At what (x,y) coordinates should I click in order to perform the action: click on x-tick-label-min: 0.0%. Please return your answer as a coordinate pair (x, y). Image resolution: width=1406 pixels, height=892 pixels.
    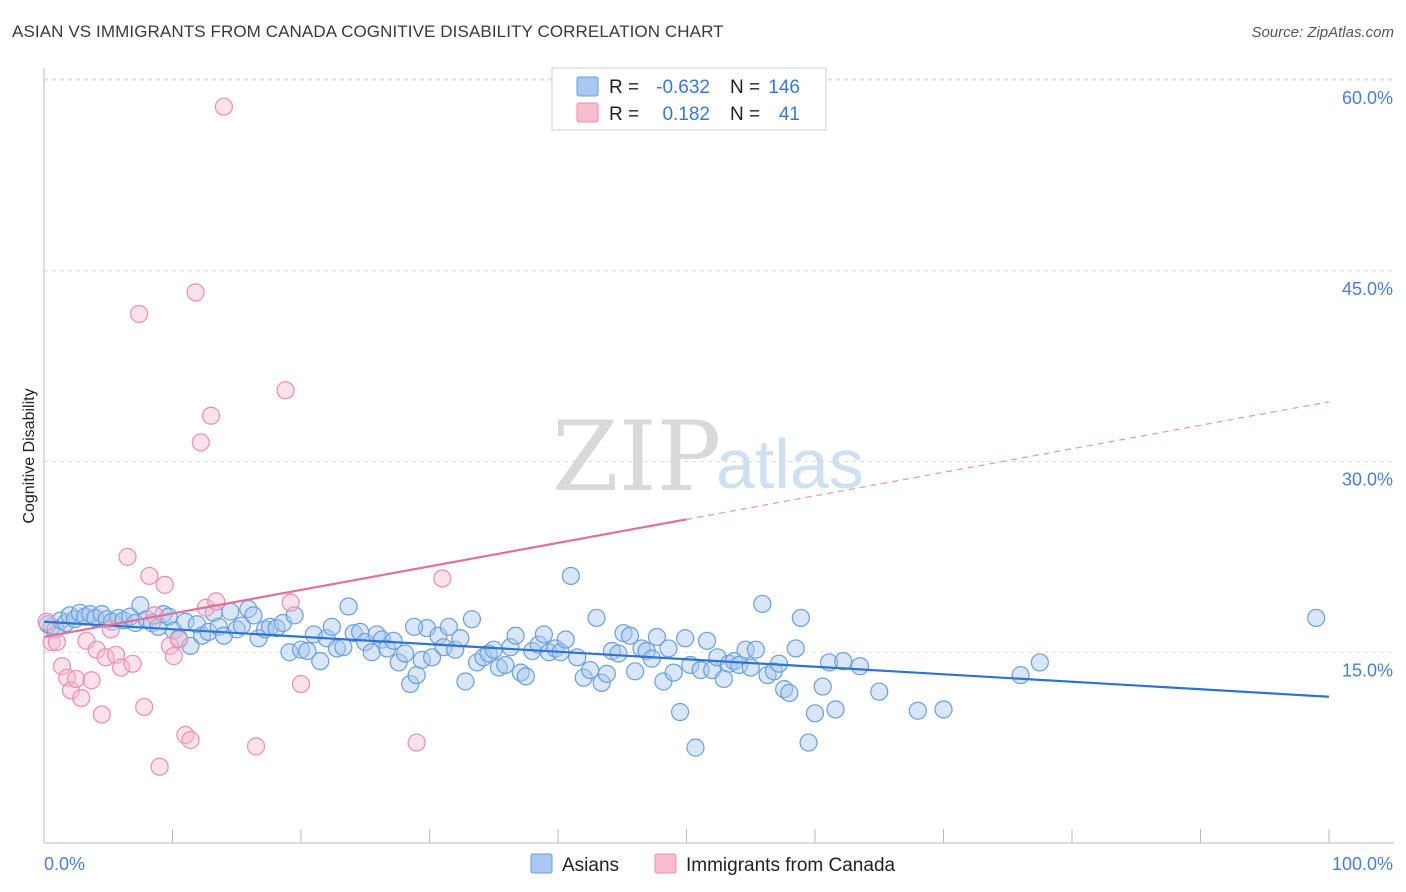
    Looking at the image, I should click on (64, 864).